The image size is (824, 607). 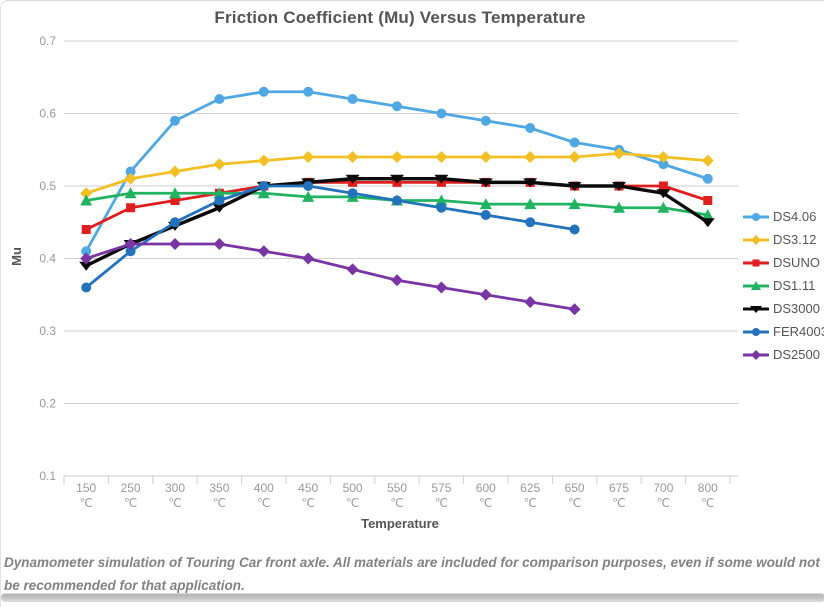 I want to click on legend-item-FER4003: FER4003, so click(x=783, y=331).